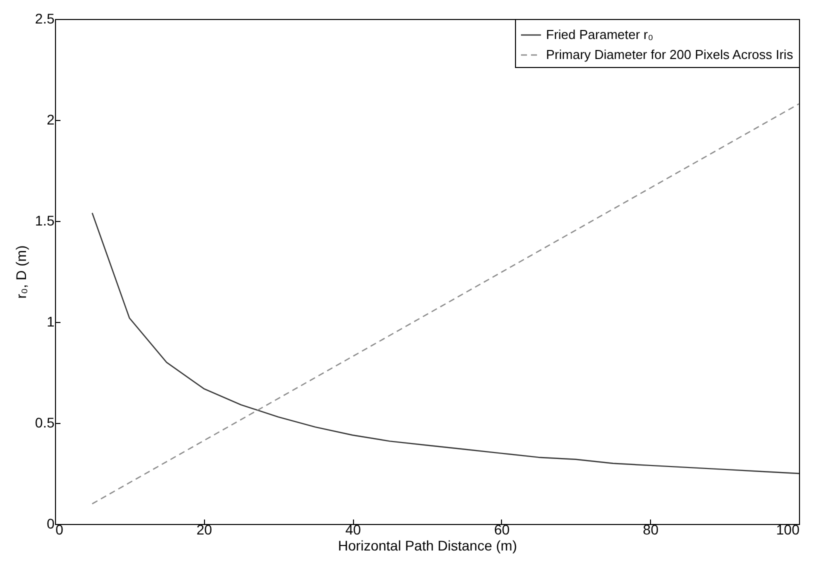  I want to click on y-tick-label: 2, so click(50, 120).